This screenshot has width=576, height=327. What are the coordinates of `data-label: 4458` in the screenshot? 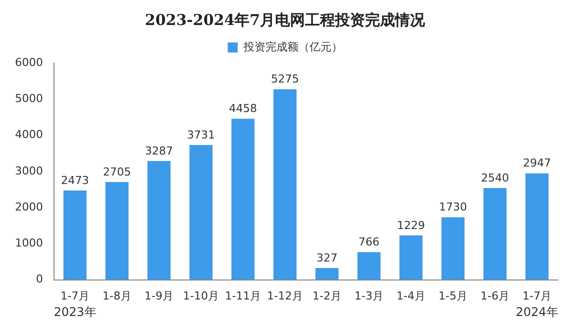 It's located at (242, 109).